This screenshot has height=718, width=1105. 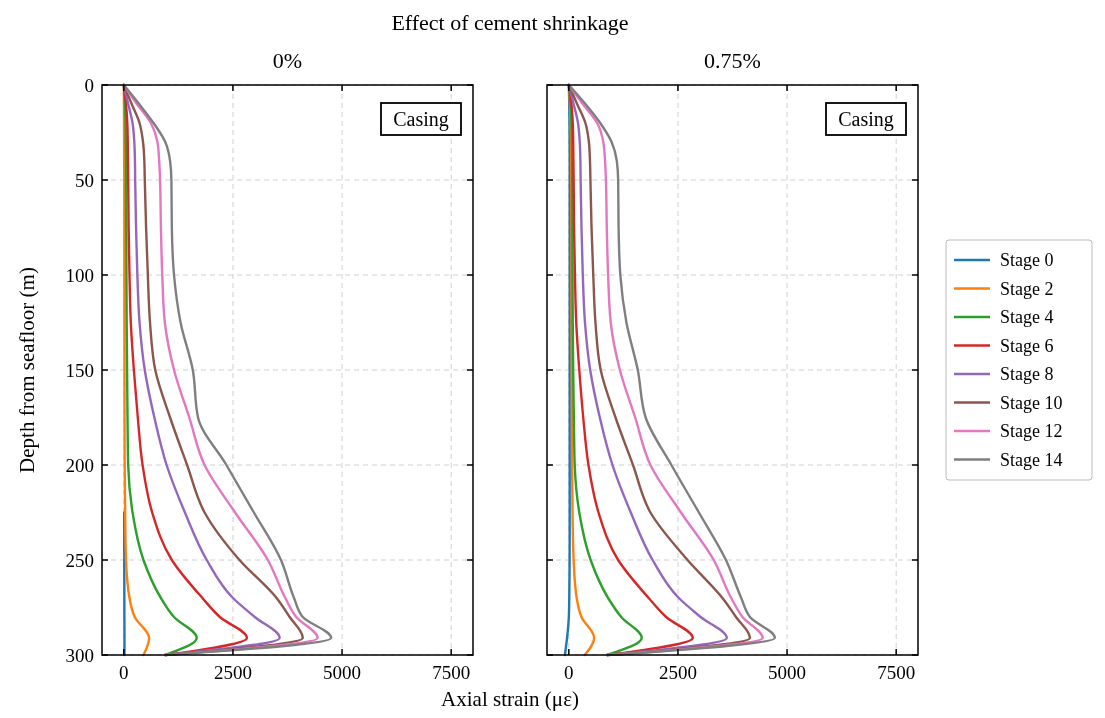 What do you see at coordinates (510, 699) in the screenshot?
I see `x-axis-title: Axial strain (με)` at bounding box center [510, 699].